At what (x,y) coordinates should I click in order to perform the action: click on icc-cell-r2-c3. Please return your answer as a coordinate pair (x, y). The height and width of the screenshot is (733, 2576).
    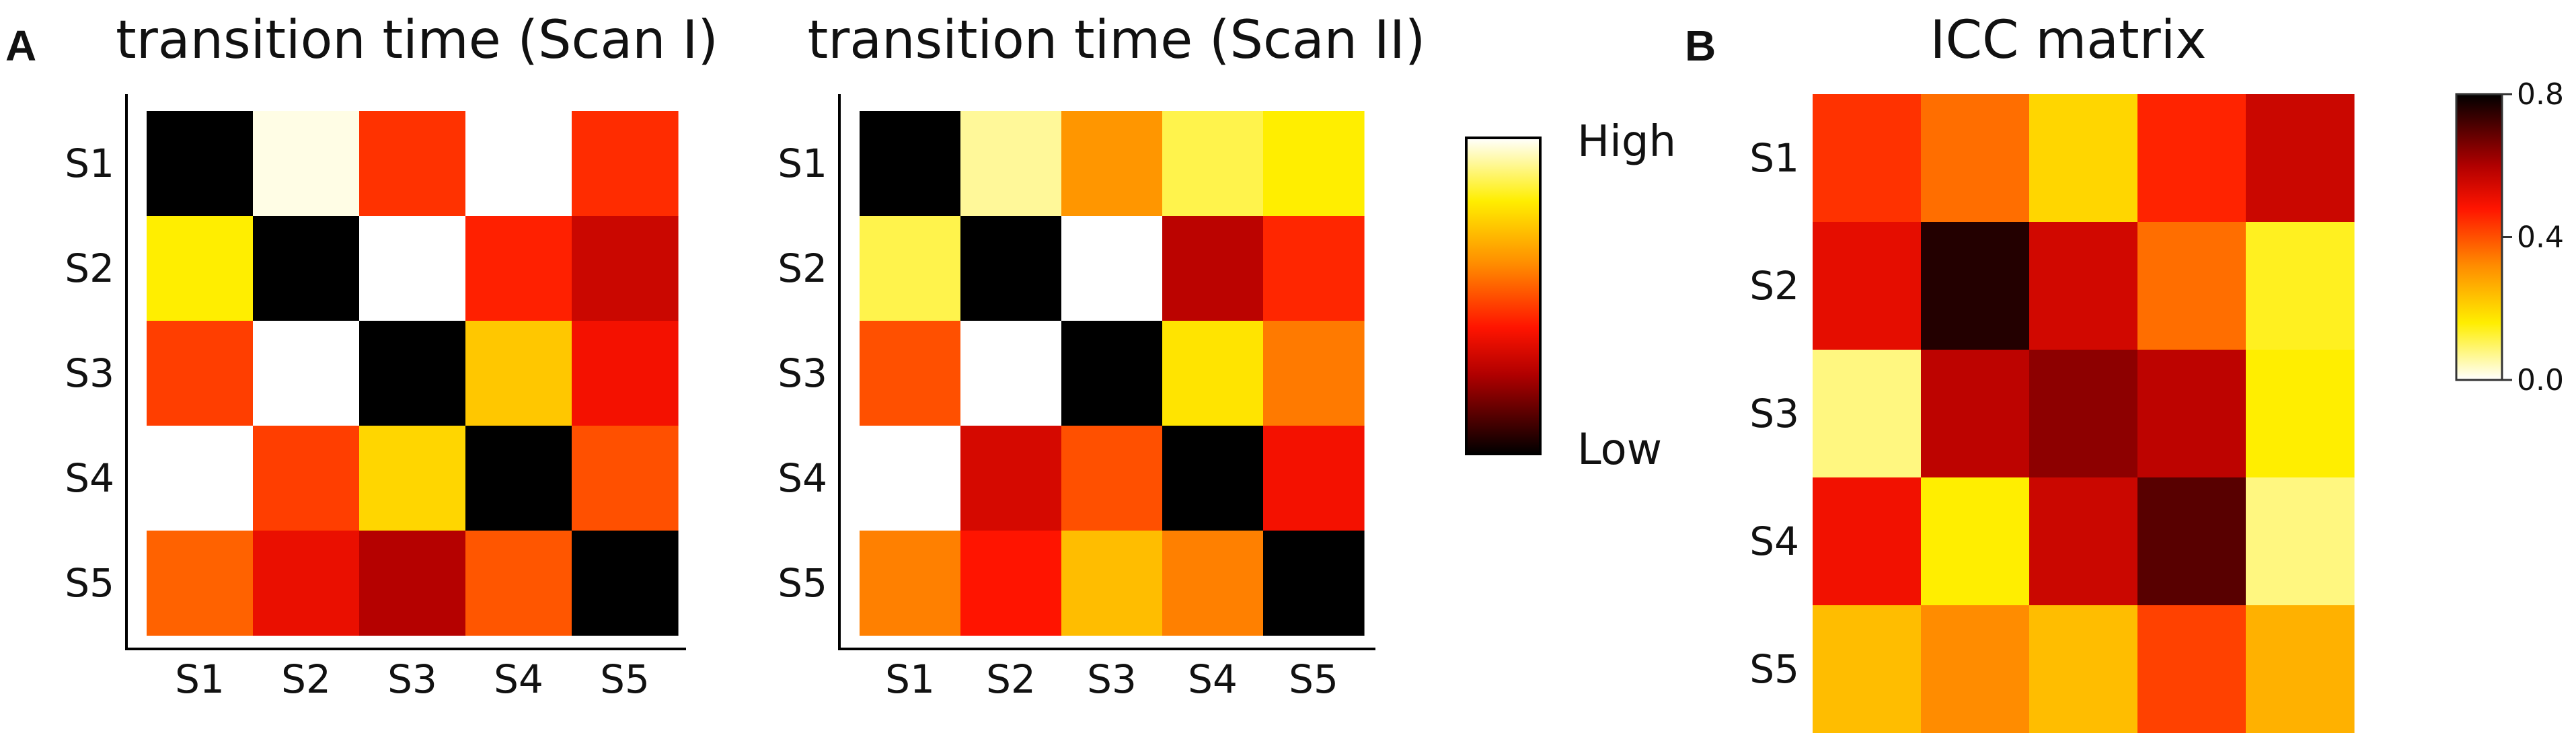
    Looking at the image, I should click on (2083, 286).